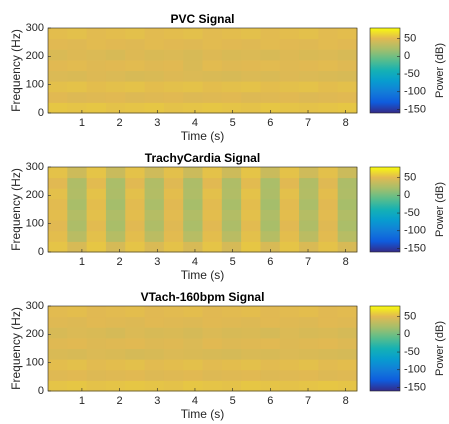 The width and height of the screenshot is (449, 424). I want to click on colorbar, so click(385, 209).